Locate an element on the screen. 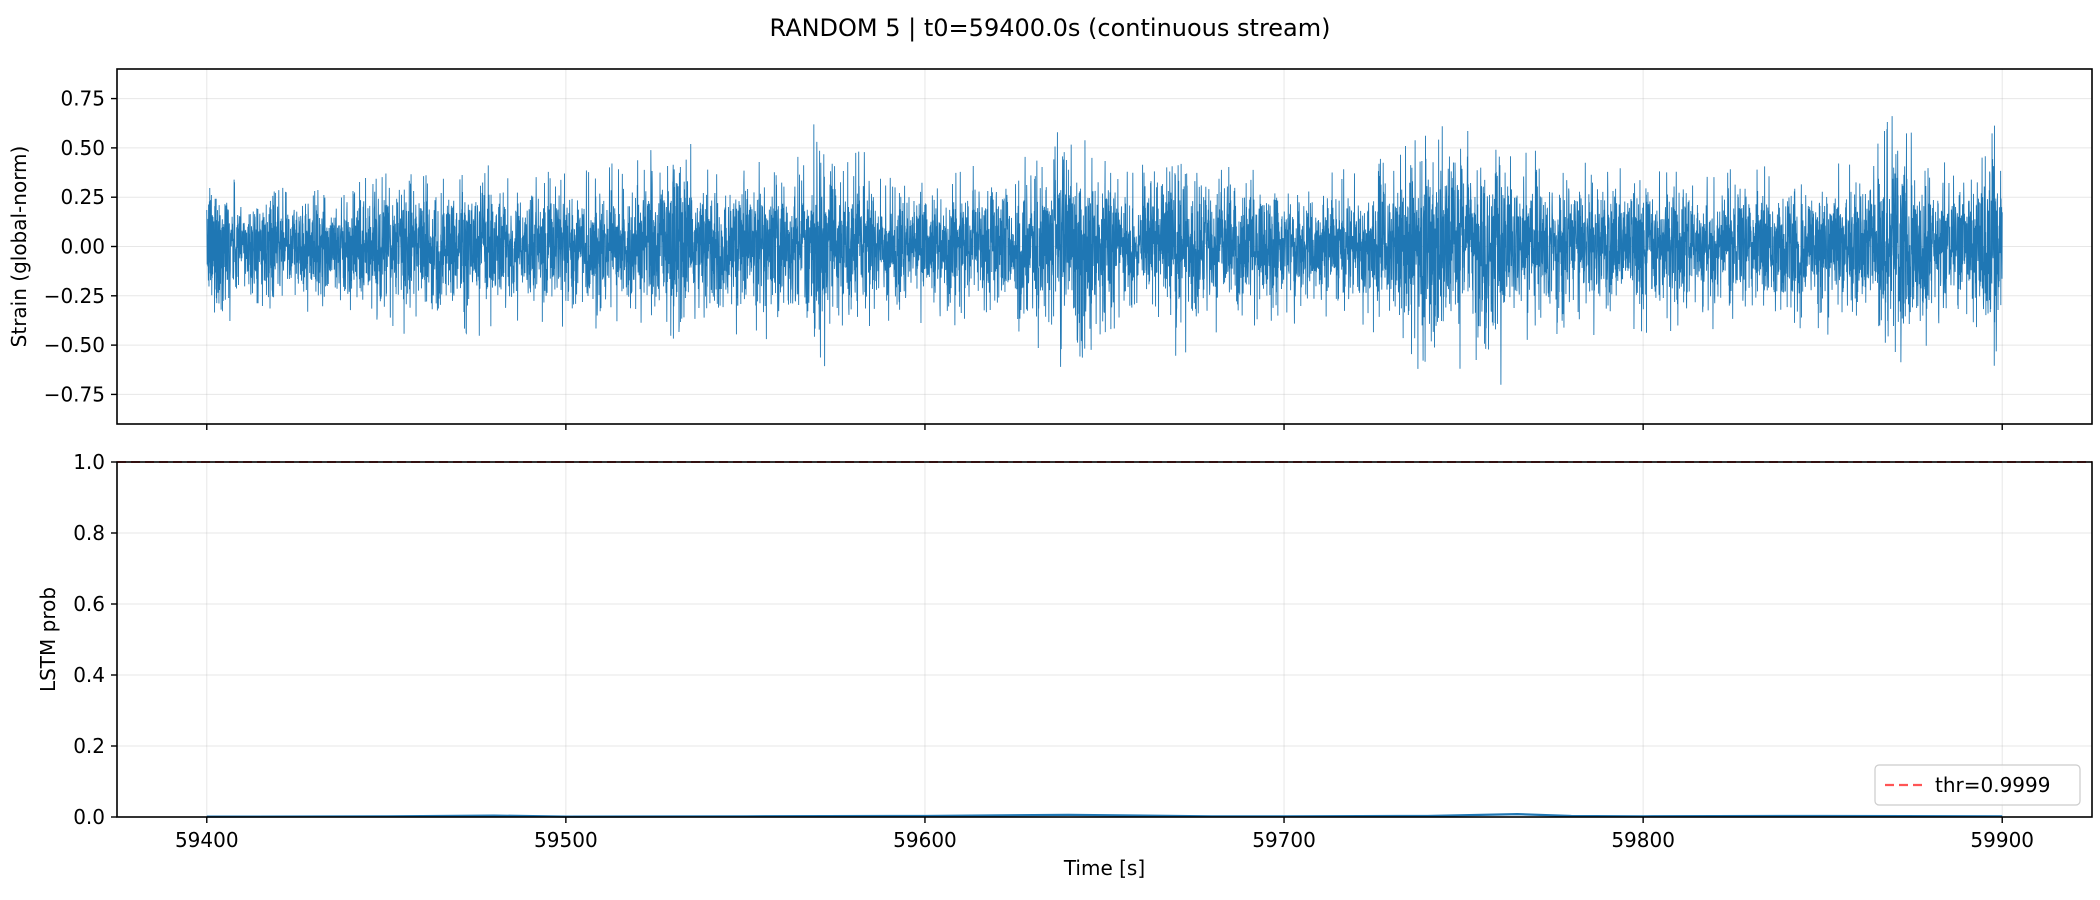 This screenshot has width=2100, height=900. strain-y-tick-label: −0.25 is located at coordinates (74, 296).